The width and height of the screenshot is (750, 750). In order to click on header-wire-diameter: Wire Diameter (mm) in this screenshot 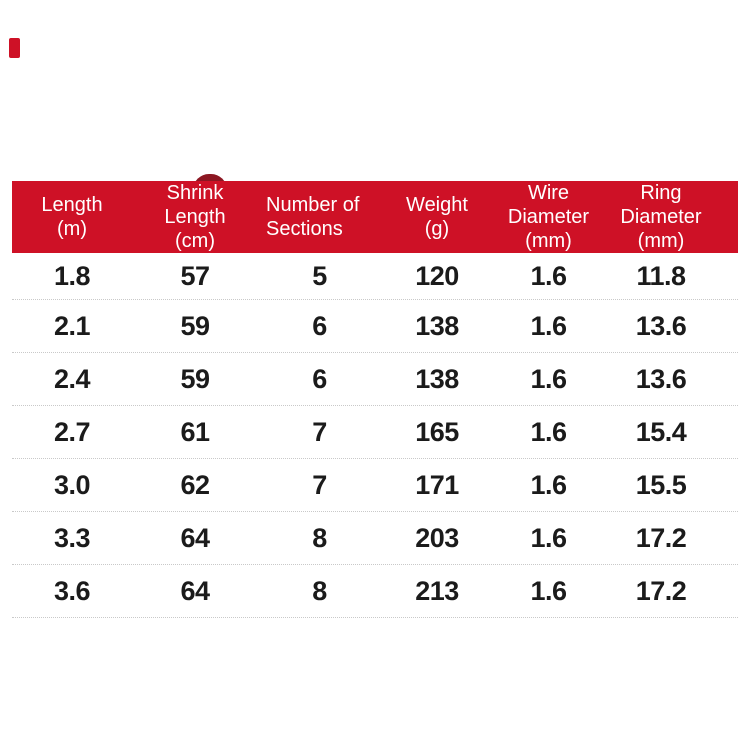, I will do `click(548, 217)`.